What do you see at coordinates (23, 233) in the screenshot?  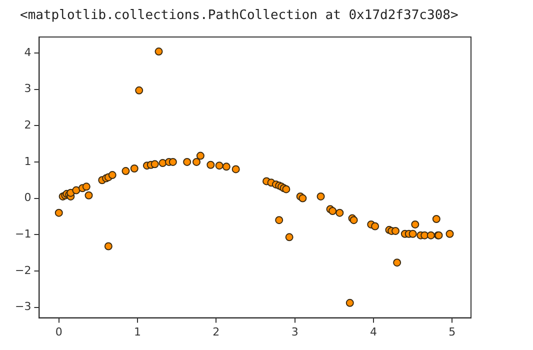 I see `y-tick-label: −1` at bounding box center [23, 233].